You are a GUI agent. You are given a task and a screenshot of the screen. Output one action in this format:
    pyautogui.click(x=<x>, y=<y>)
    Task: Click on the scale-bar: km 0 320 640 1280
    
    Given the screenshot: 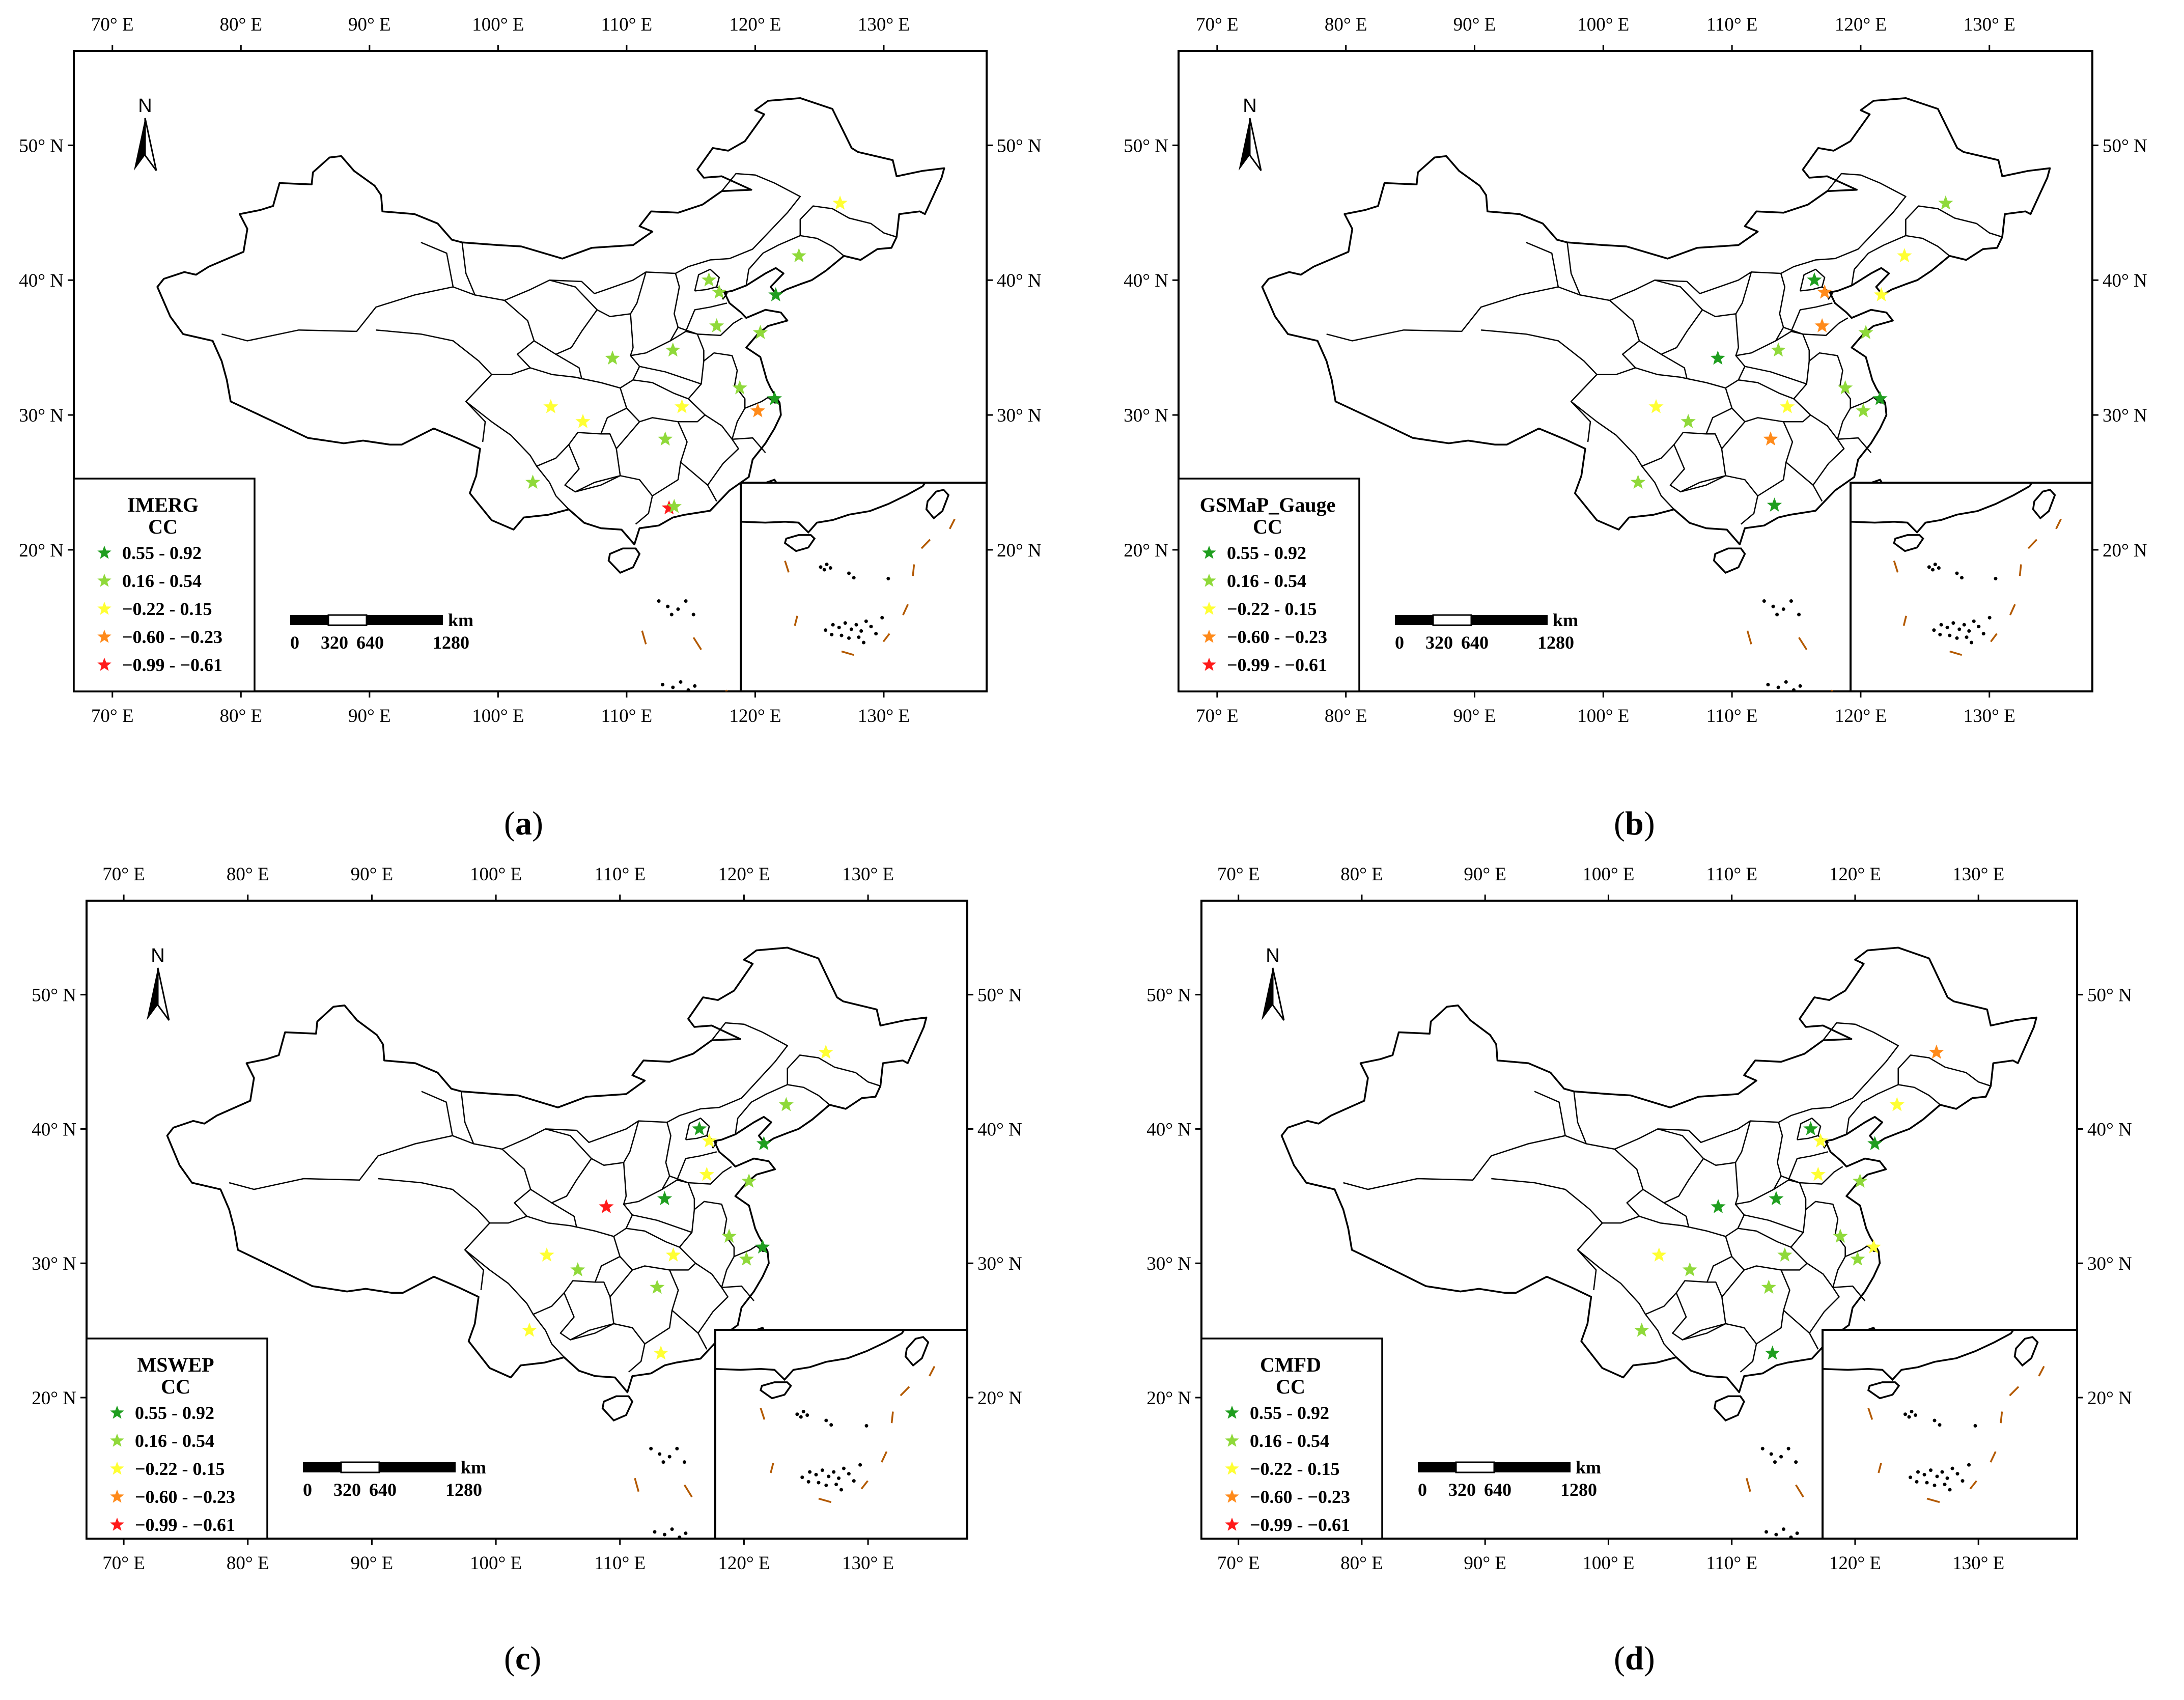 What is the action you would take?
    pyautogui.click(x=394, y=1478)
    